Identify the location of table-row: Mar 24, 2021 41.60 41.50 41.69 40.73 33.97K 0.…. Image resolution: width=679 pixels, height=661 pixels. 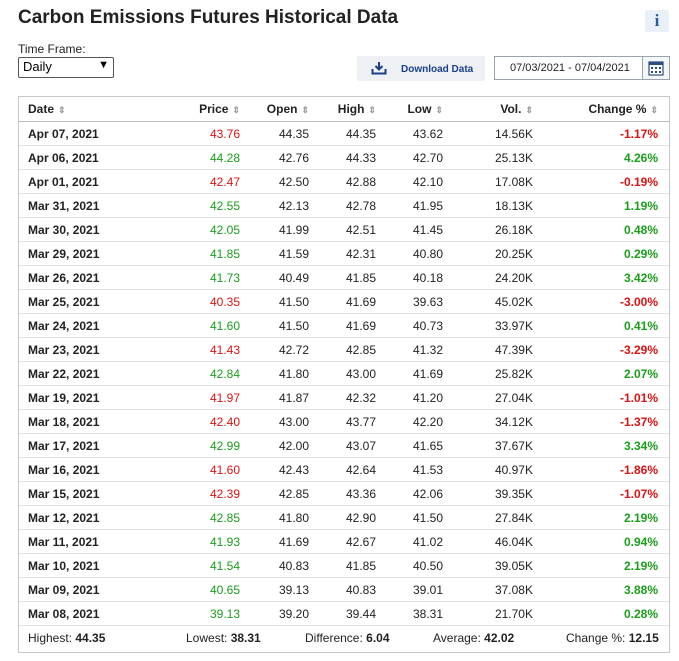
(344, 325).